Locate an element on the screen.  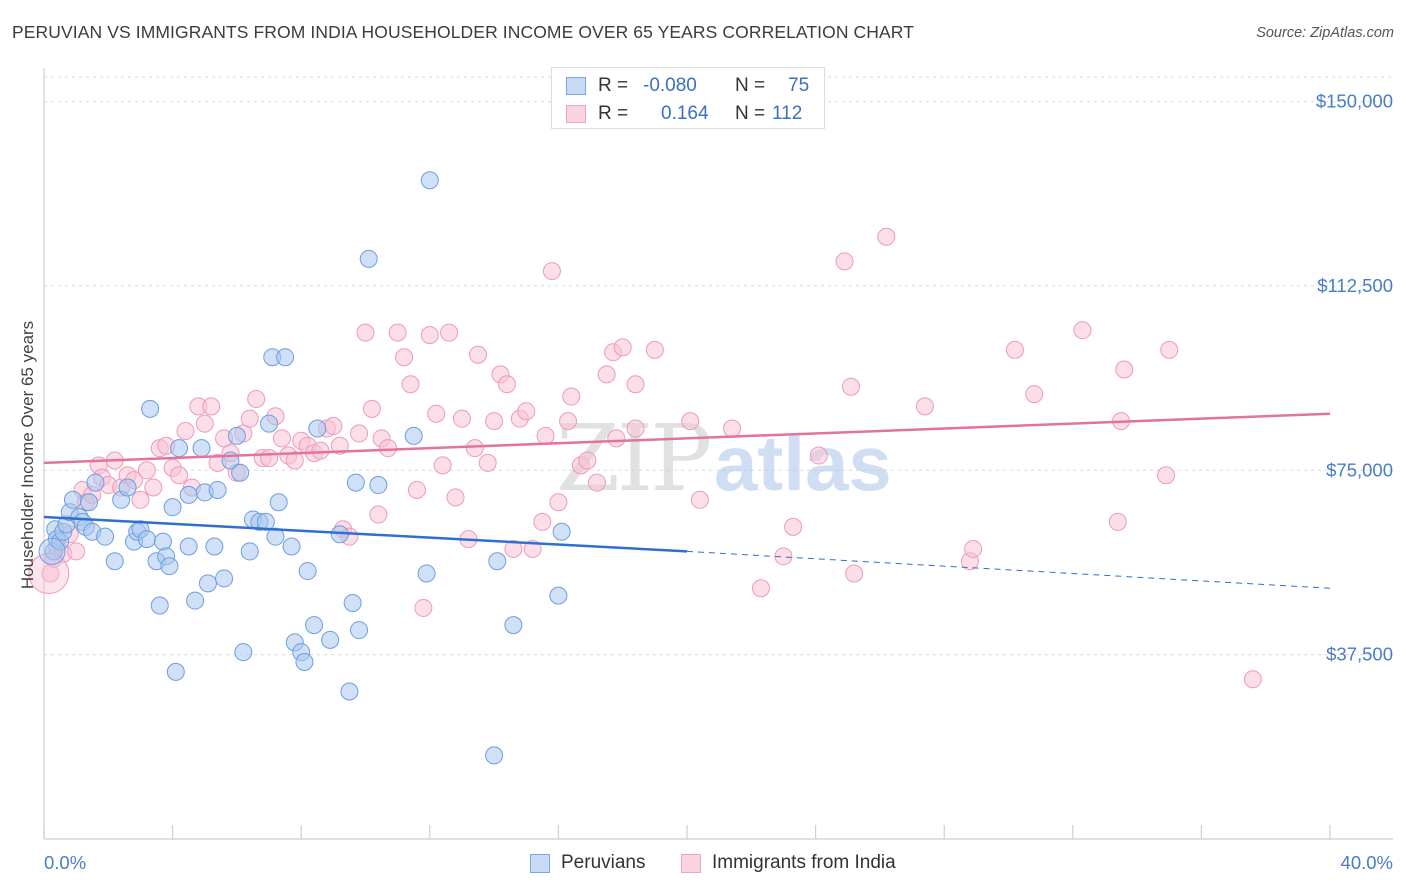
r-value: -0.080 is located at coordinates (670, 85).